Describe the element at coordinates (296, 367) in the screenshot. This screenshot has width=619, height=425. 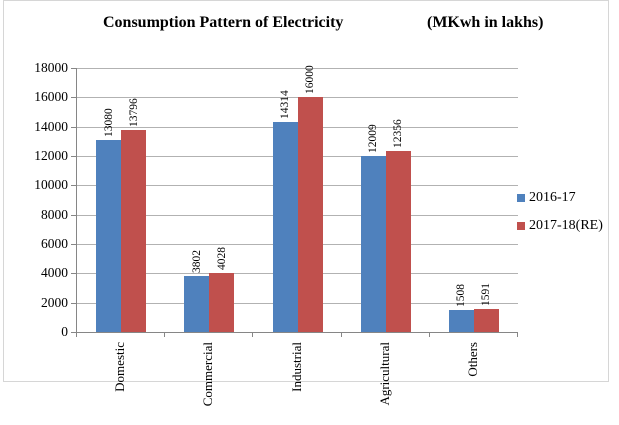
I see `category-label-industrial: Industrial` at that location.